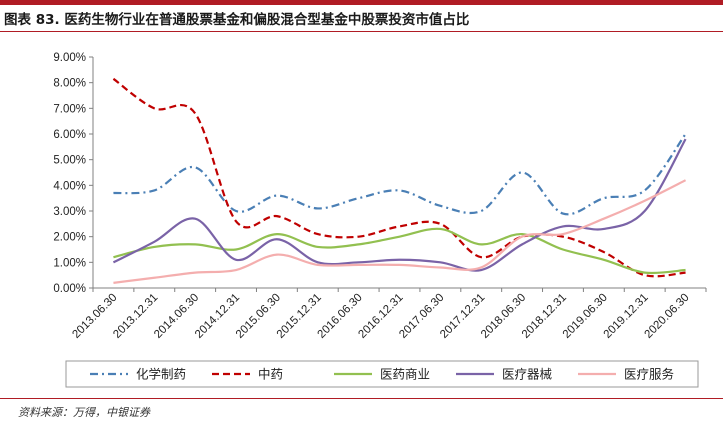  What do you see at coordinates (666, 316) in the screenshot?
I see `x-tick-label: 2020.06.30` at bounding box center [666, 316].